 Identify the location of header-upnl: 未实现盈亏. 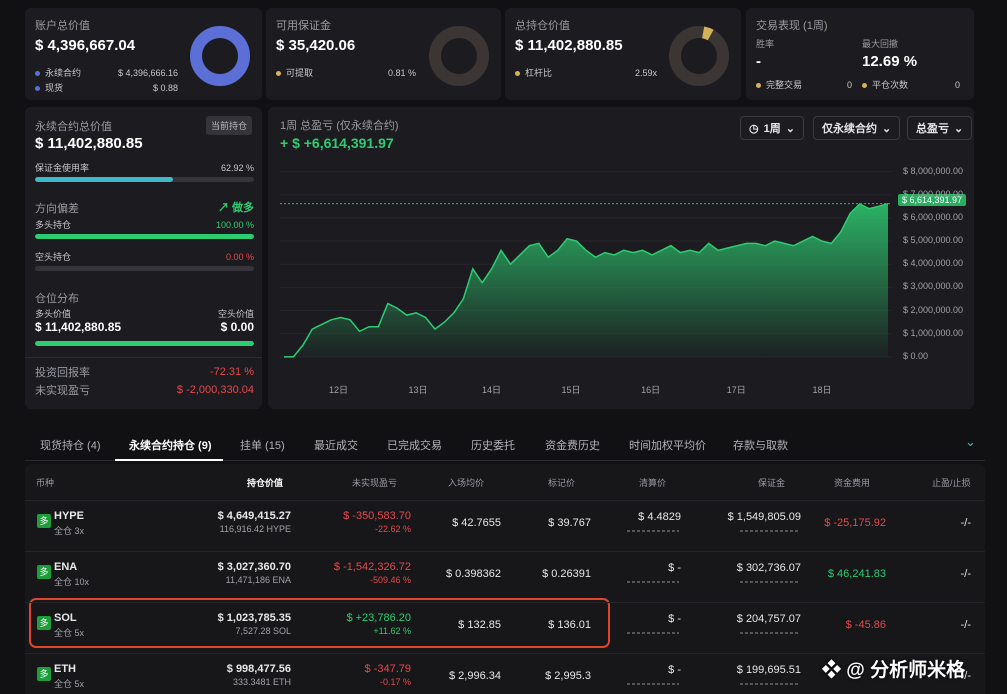
(375, 483).